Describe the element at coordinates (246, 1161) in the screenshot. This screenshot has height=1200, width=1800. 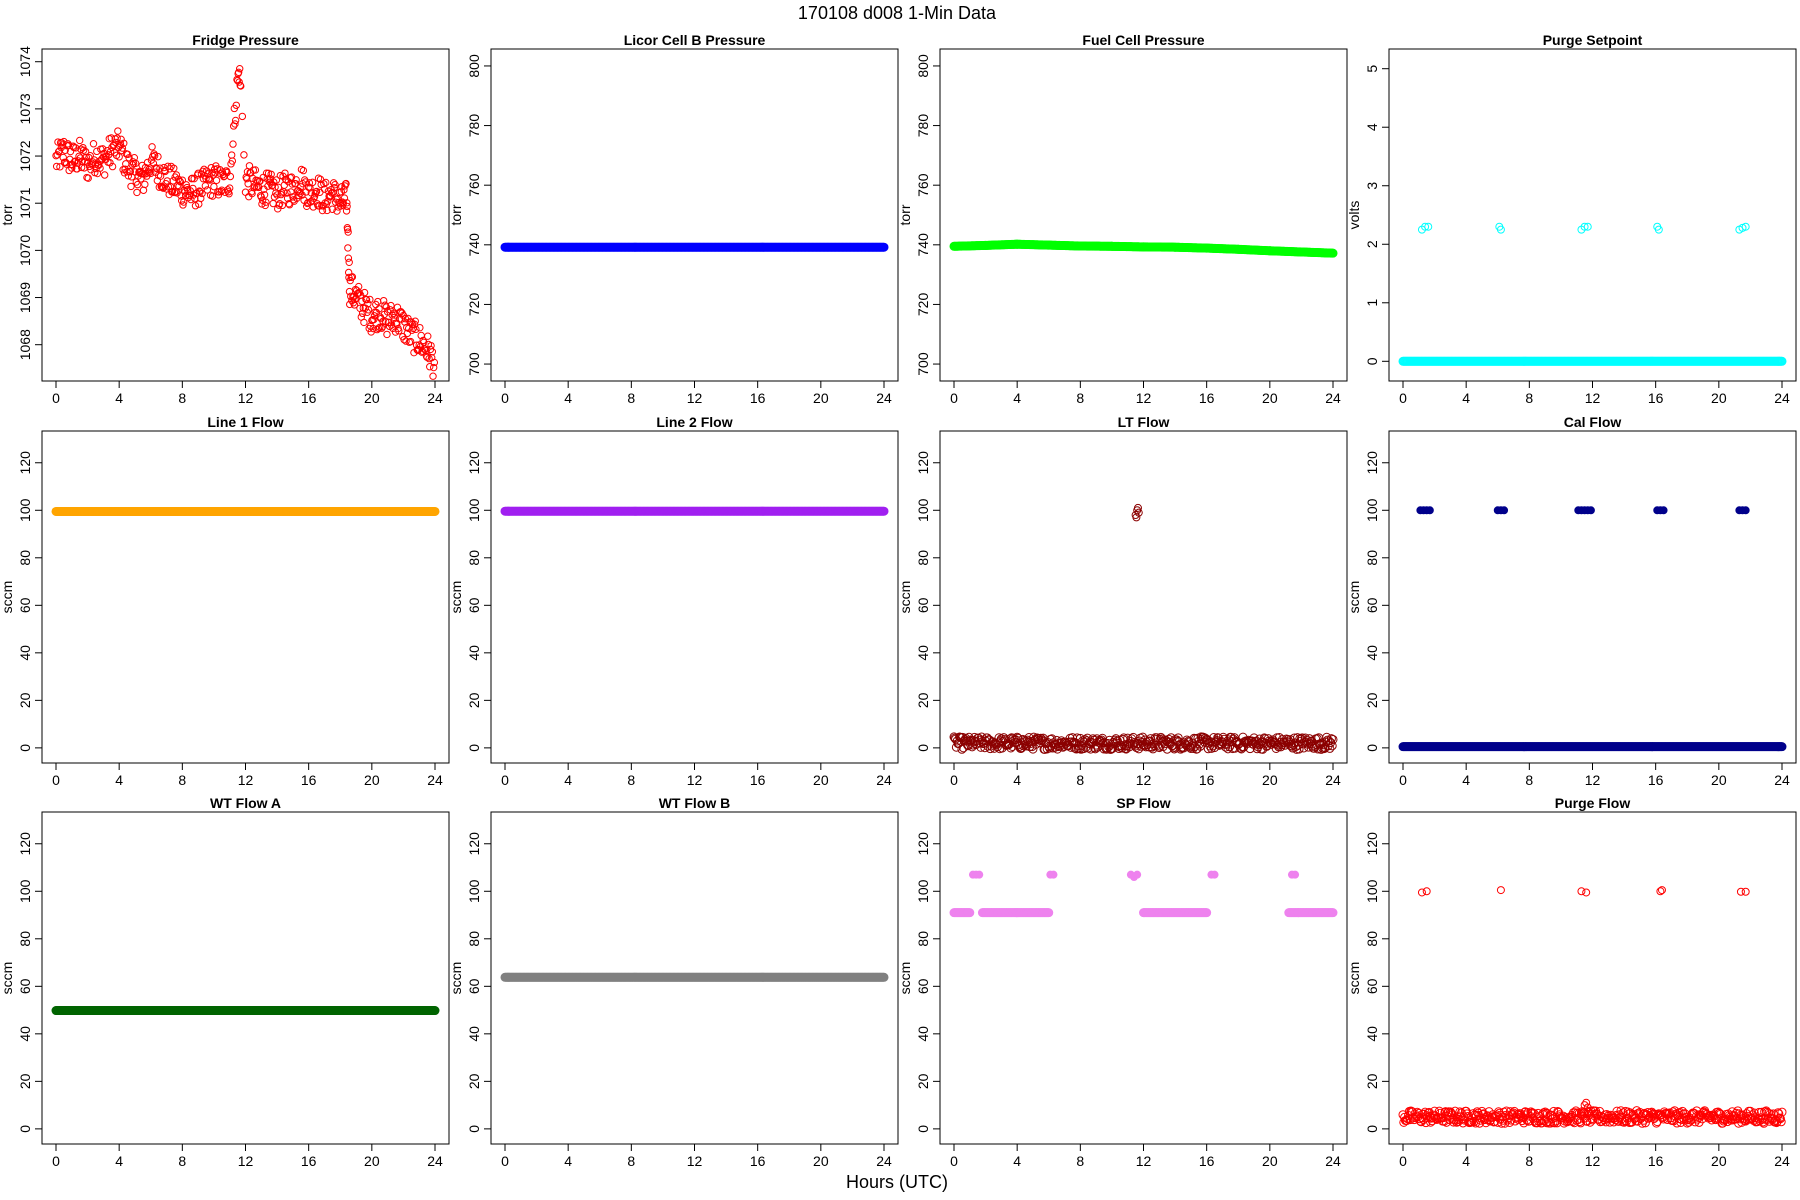
I see `x-tick-label: 12` at that location.